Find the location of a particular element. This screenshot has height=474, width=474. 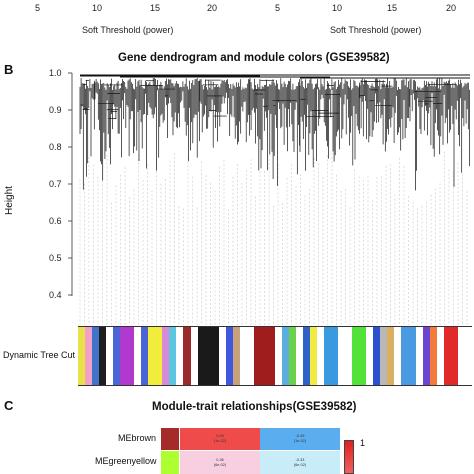

right-xlabel: Soft Threshold (power) is located at coordinates (376, 30).